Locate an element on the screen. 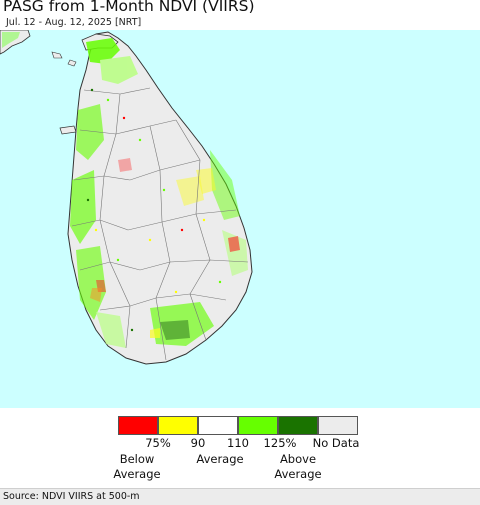  legend-tick-125: 125% is located at coordinates (280, 443).